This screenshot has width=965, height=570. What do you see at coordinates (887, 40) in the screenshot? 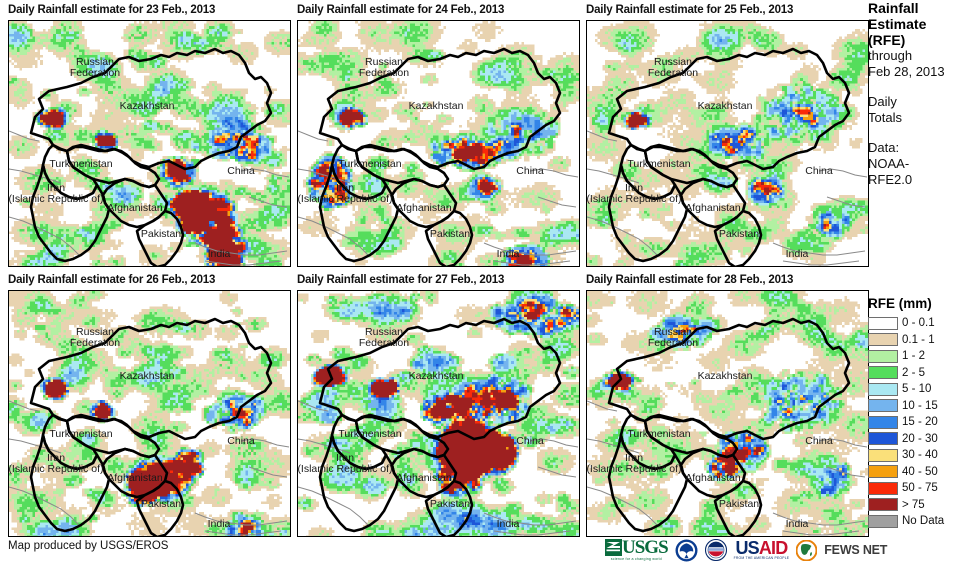
I see `sidebar-title-line3: (RFE)` at bounding box center [887, 40].